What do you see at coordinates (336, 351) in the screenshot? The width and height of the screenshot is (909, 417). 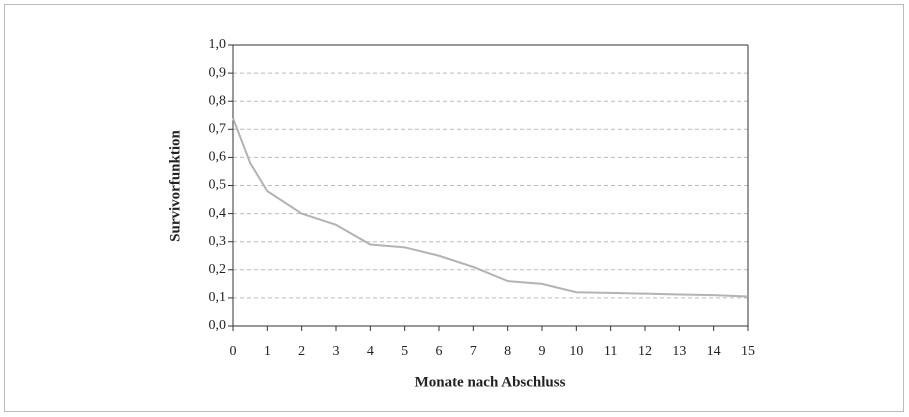 I see `x-tick-label: 3` at bounding box center [336, 351].